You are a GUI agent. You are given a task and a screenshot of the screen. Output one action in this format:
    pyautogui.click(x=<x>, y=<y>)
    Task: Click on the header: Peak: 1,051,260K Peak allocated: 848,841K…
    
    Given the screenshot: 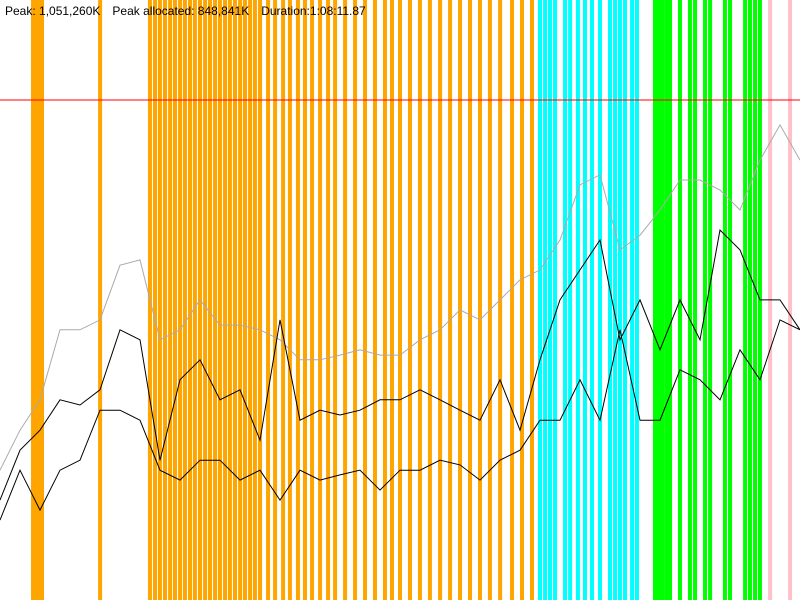 What is the action you would take?
    pyautogui.click(x=185, y=11)
    